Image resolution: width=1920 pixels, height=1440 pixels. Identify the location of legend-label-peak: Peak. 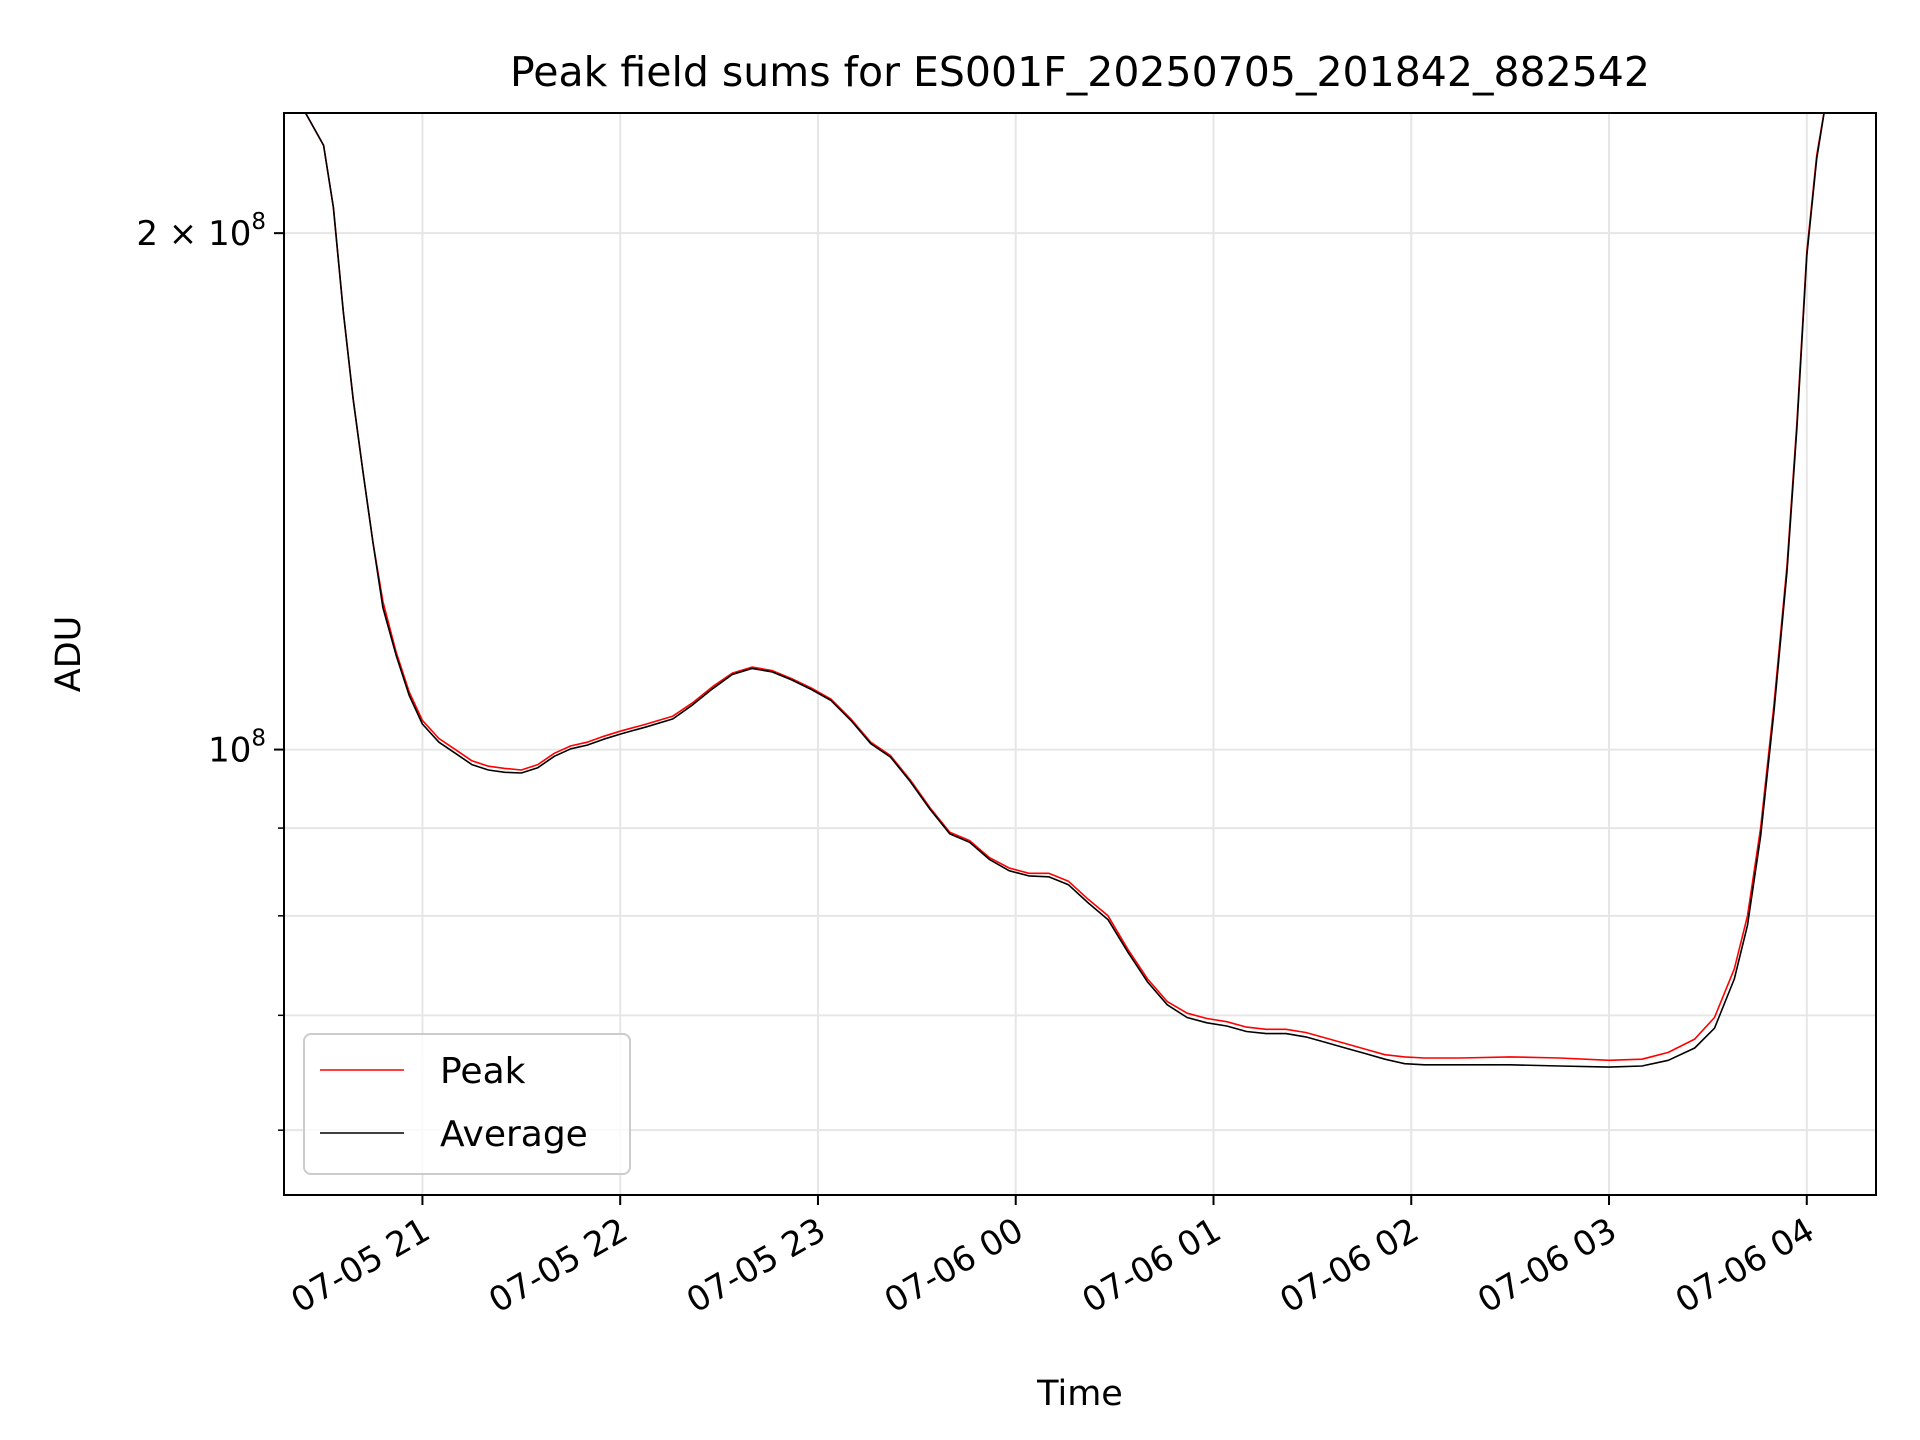
(483, 1071).